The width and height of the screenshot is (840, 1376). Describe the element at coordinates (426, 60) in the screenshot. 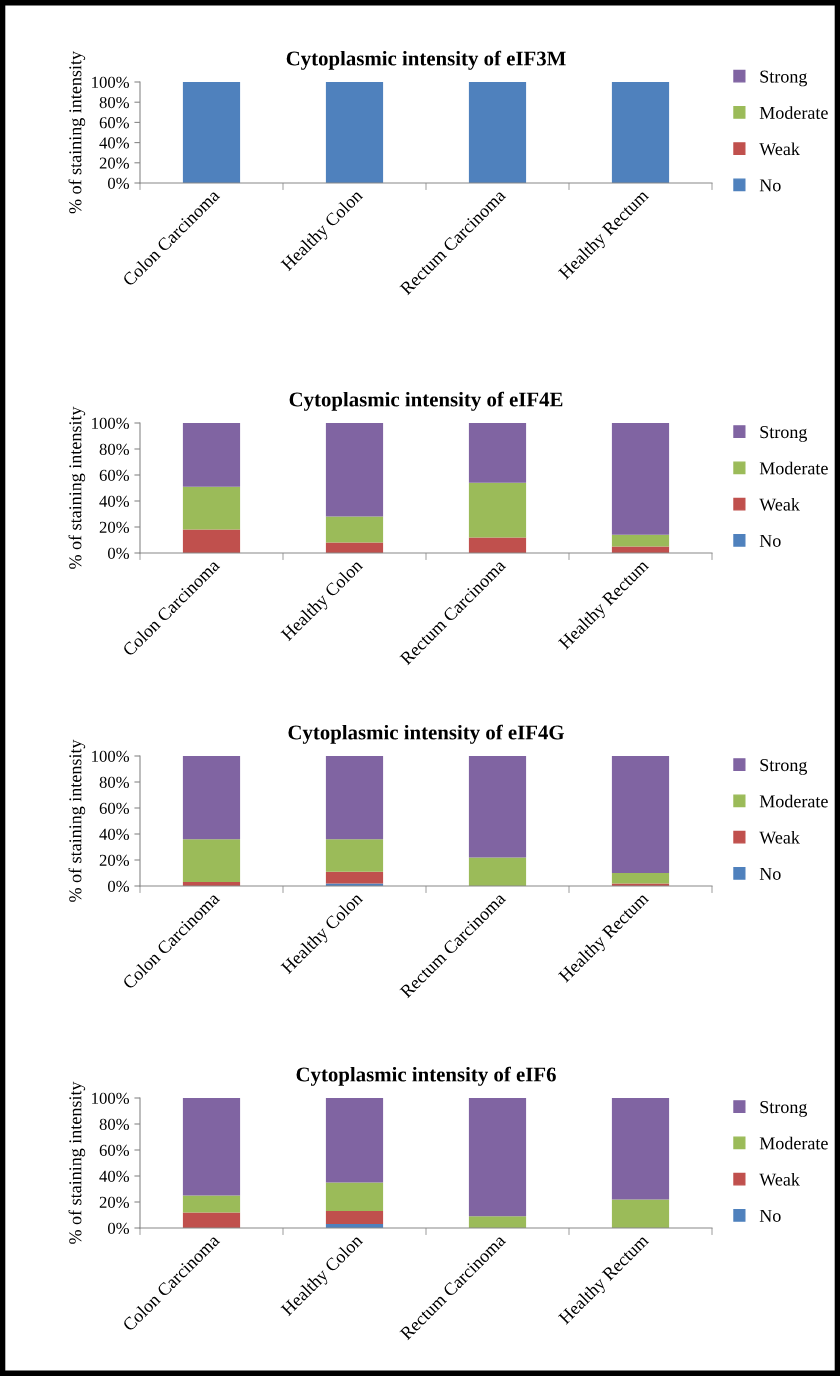

I see `chart-title: Cytoplasmic intensity of eIF3M` at that location.